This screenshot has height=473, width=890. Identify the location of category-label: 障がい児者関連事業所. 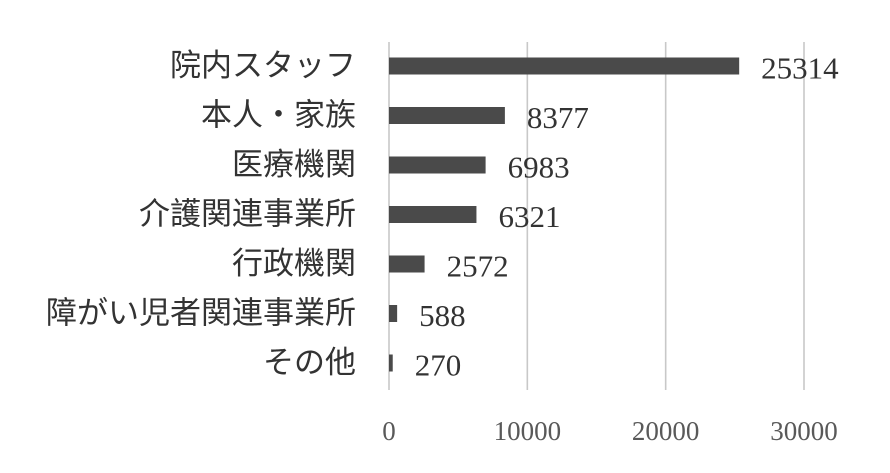
(201, 314).